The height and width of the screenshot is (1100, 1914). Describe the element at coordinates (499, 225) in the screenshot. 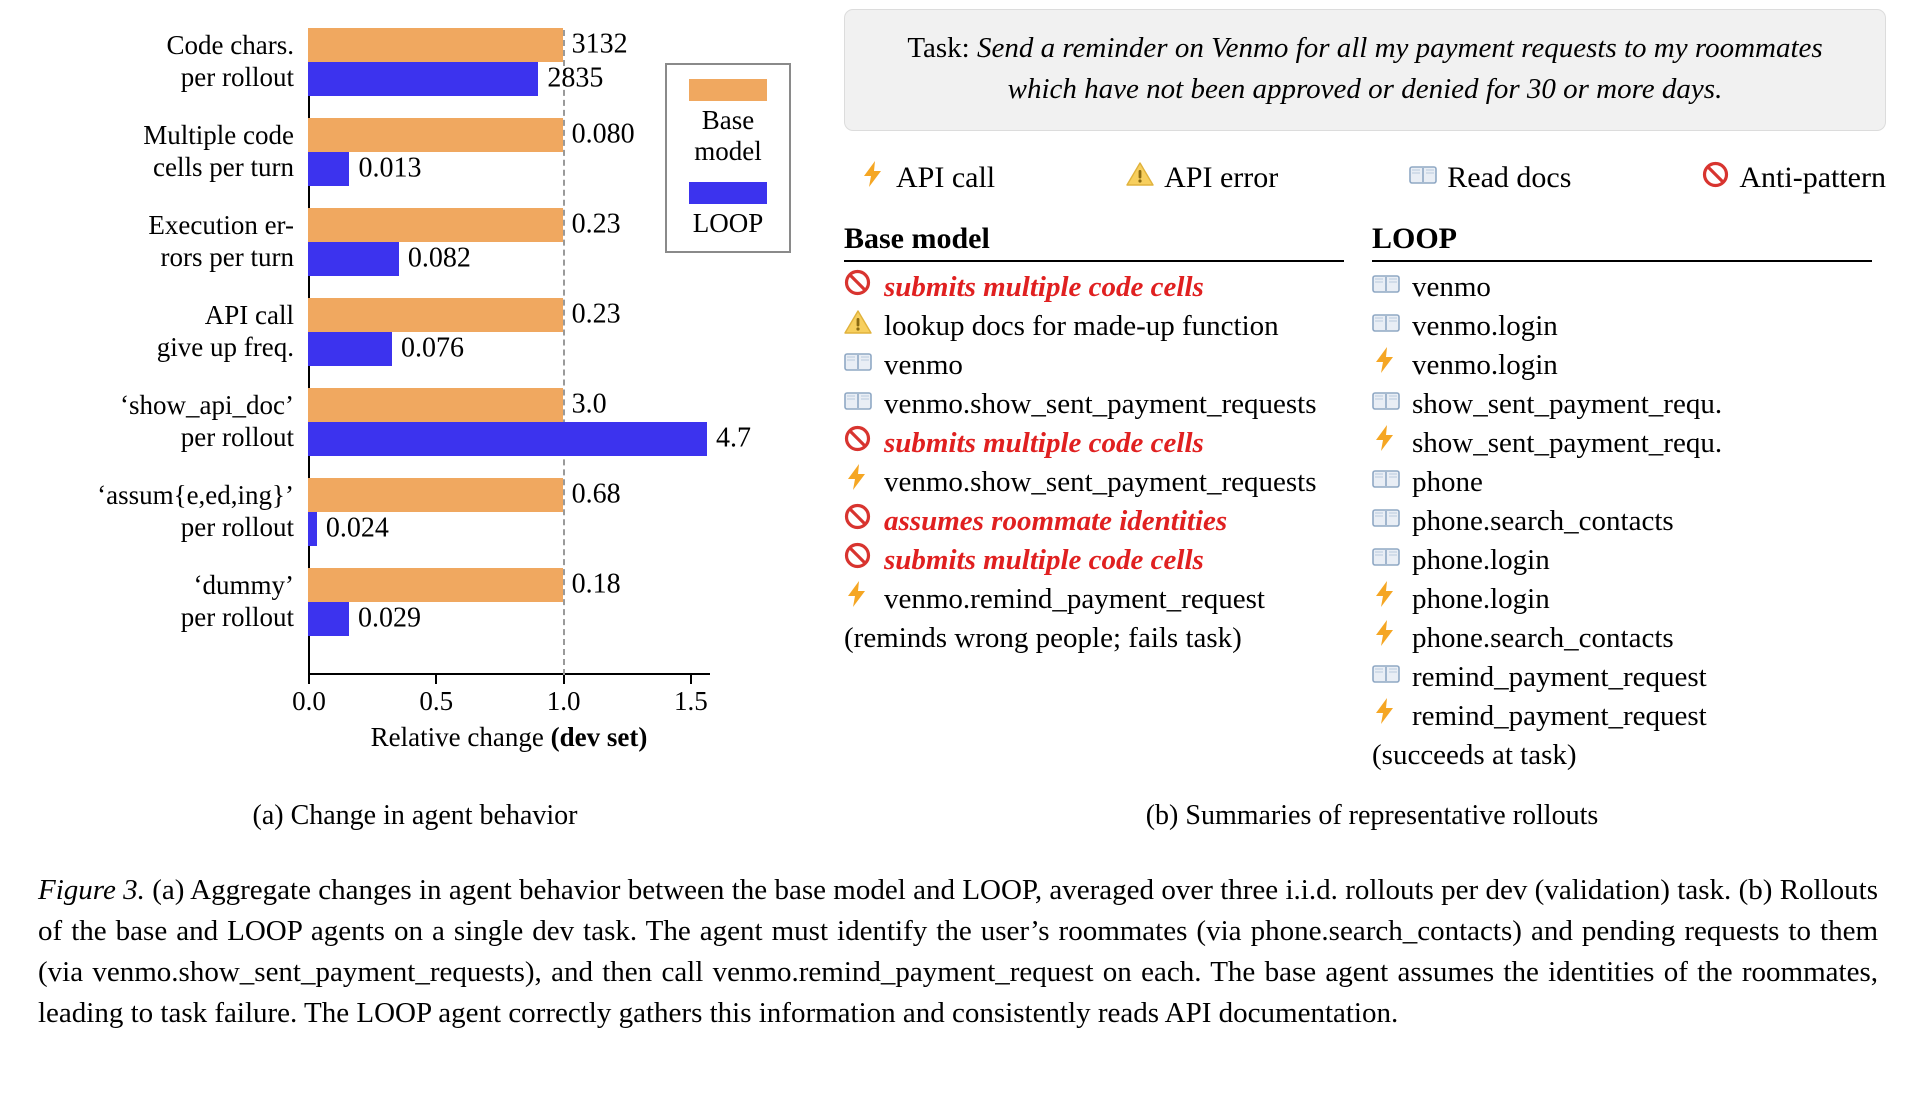

I see `bar-row: 0.23` at that location.